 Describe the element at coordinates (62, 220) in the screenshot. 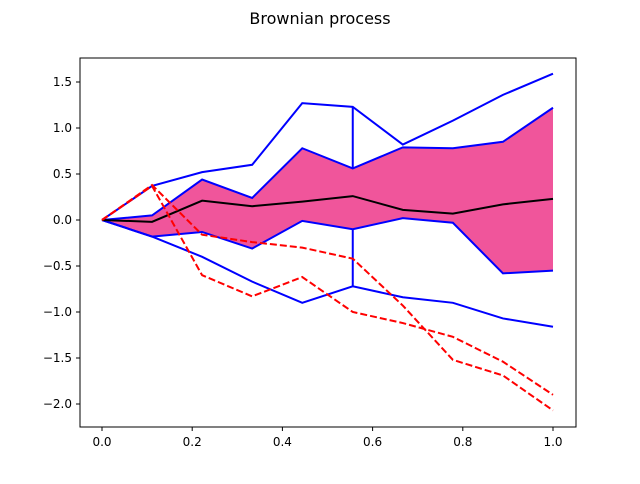

I see `y-tick-label: 0.0` at that location.